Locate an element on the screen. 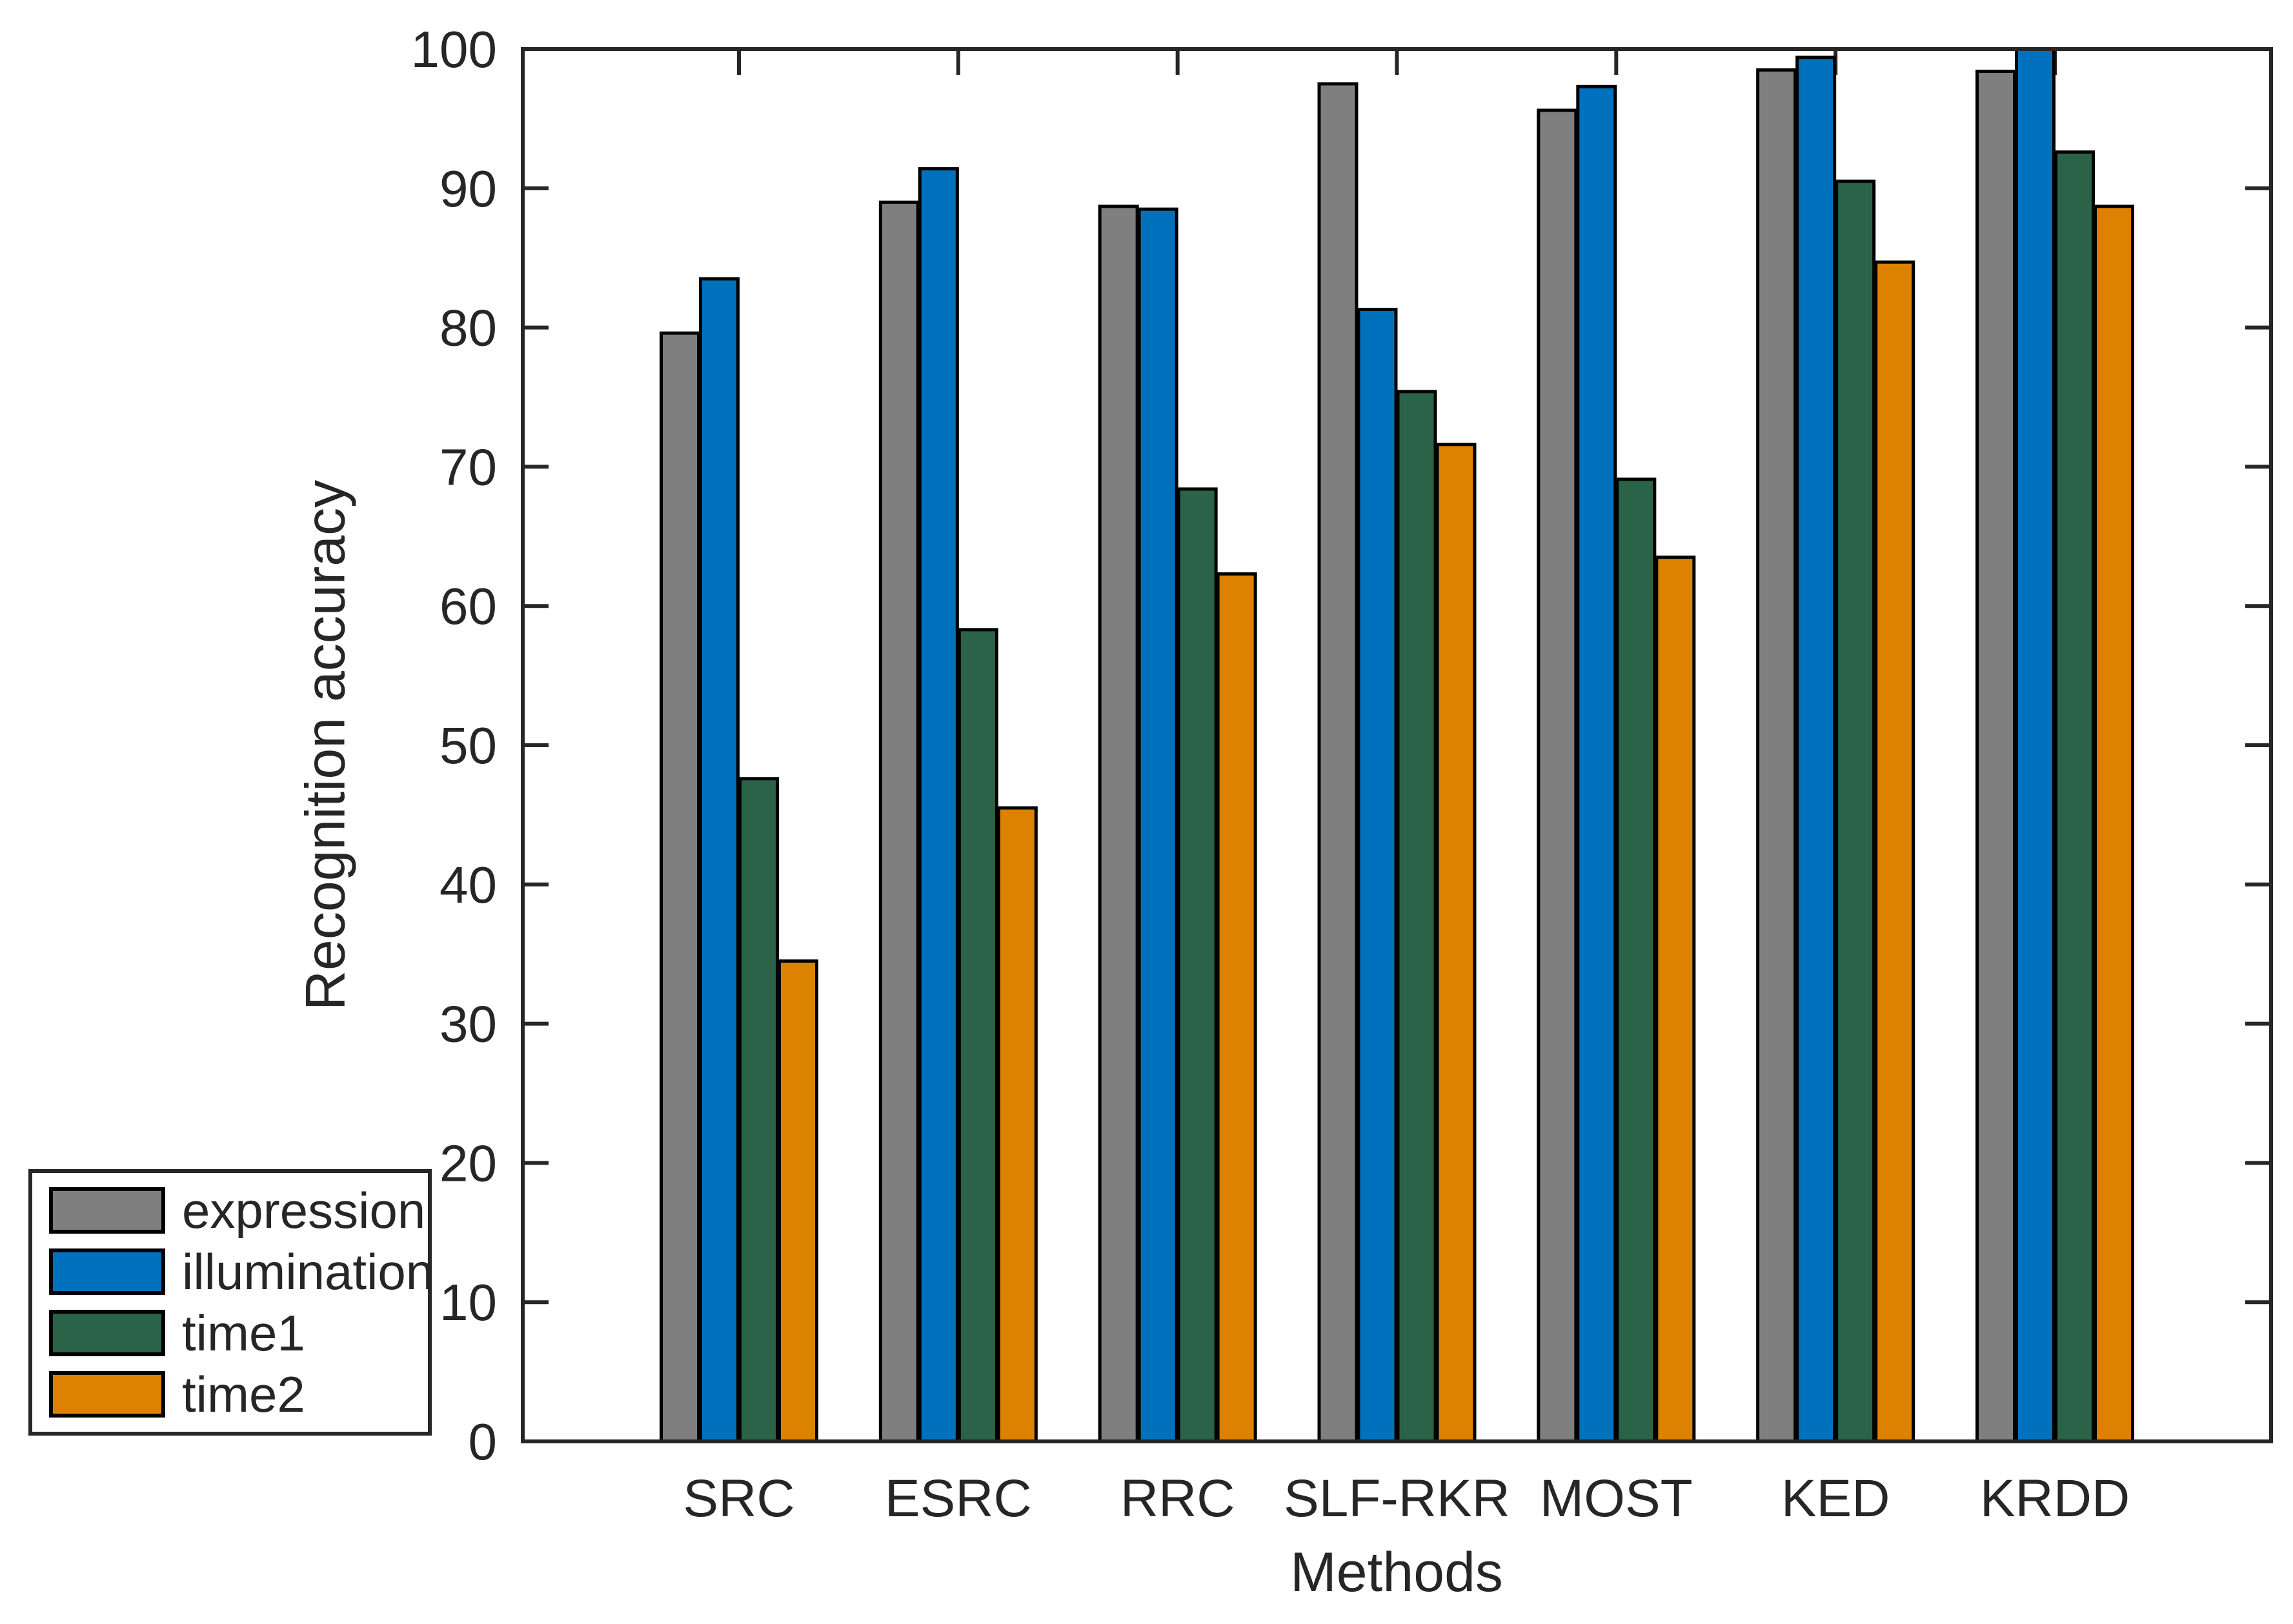 Image resolution: width=2293 pixels, height=1624 pixels. y-axis-tick-label: 60 is located at coordinates (468, 606).